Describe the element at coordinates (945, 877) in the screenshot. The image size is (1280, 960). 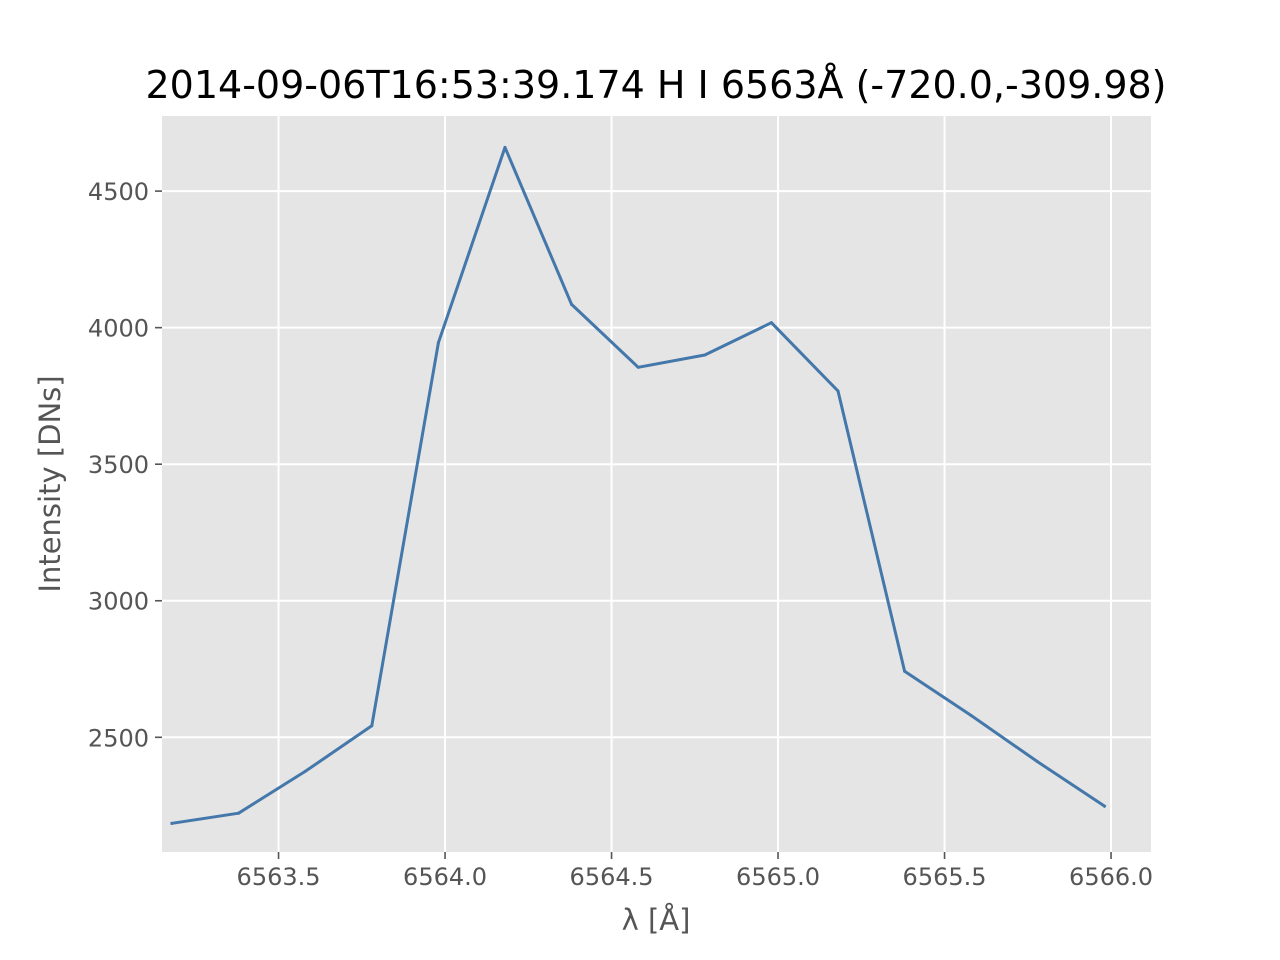
I see `x-tick-label: 6565.5` at that location.